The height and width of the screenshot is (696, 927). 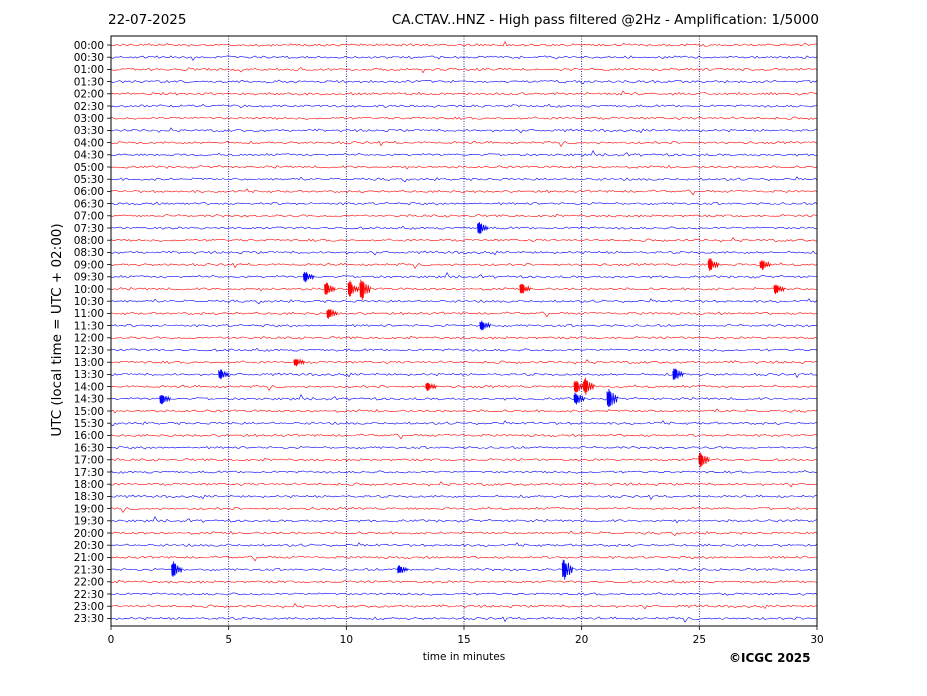 I want to click on y-tick-label: 09:30, so click(x=89, y=278).